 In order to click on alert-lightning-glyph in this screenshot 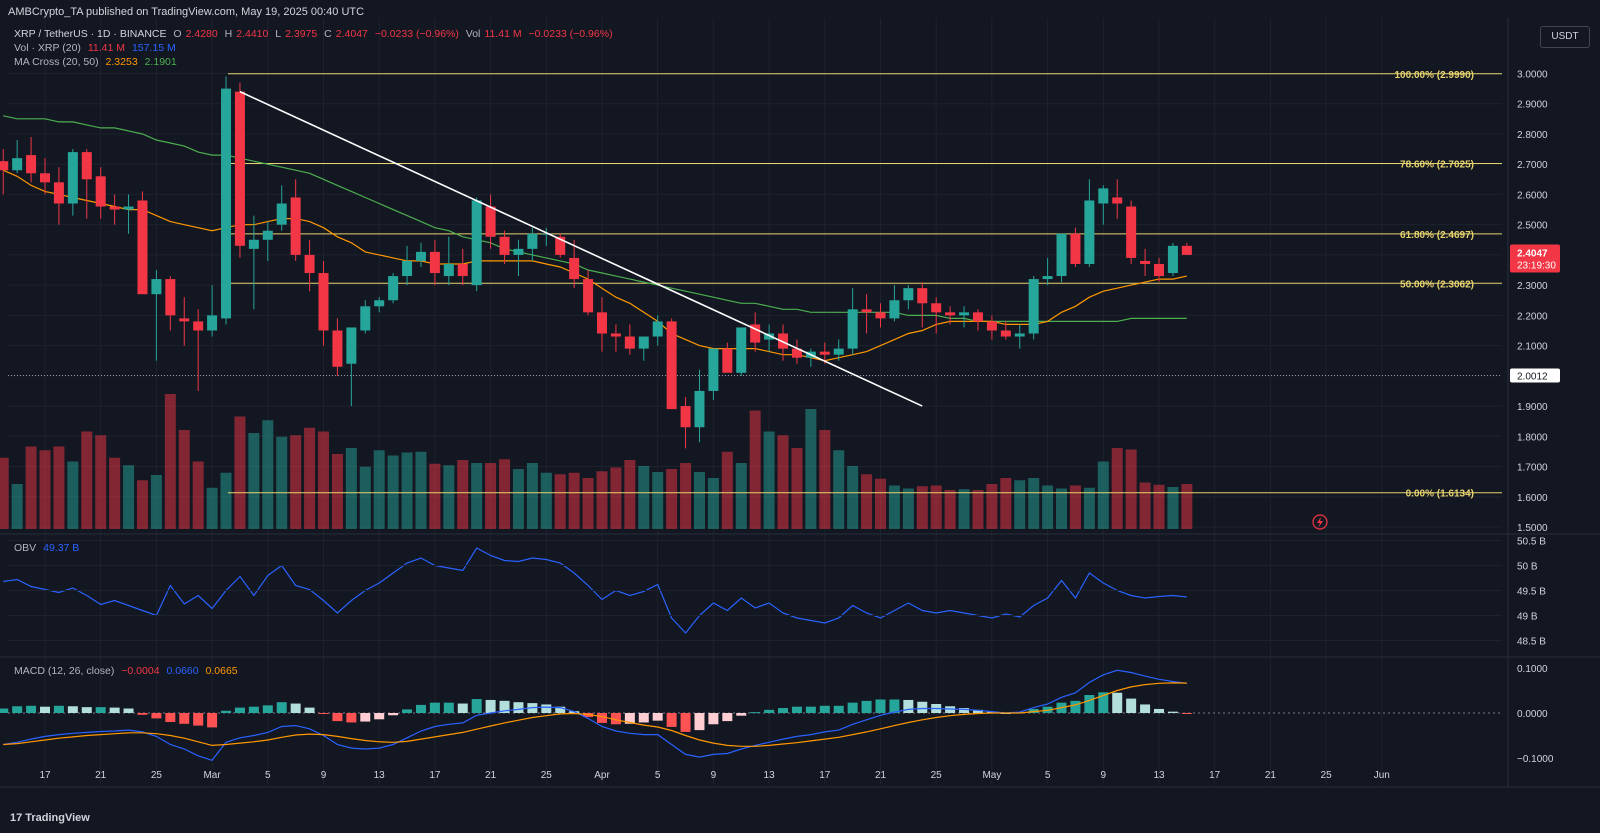, I will do `click(1320, 522)`.